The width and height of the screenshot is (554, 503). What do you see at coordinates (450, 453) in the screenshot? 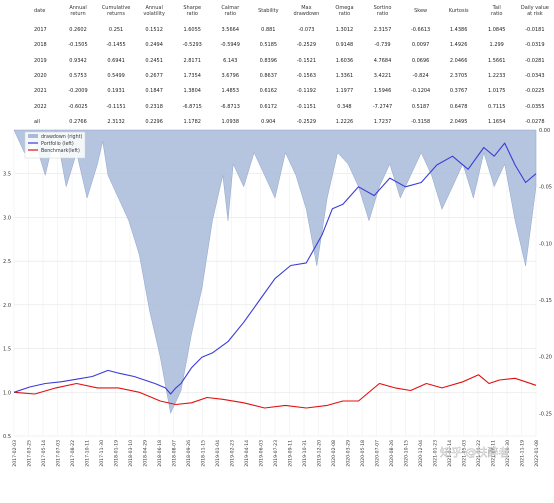
I see `x-tick-label: 2021-03-14` at bounding box center [450, 453].